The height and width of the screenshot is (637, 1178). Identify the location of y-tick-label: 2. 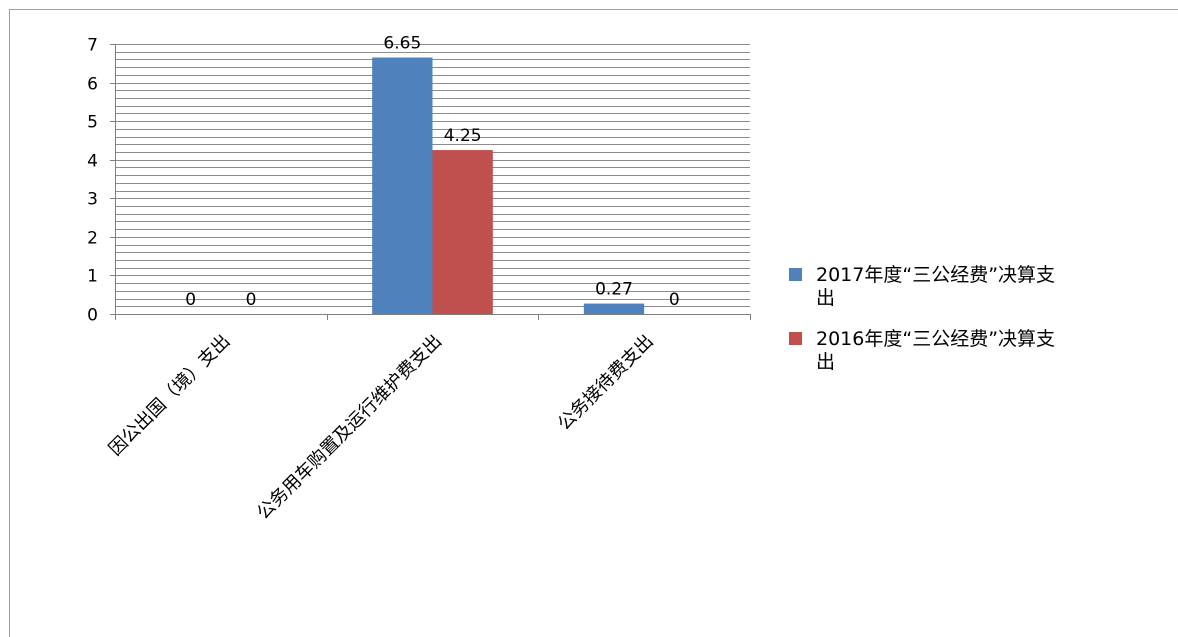
(92, 239).